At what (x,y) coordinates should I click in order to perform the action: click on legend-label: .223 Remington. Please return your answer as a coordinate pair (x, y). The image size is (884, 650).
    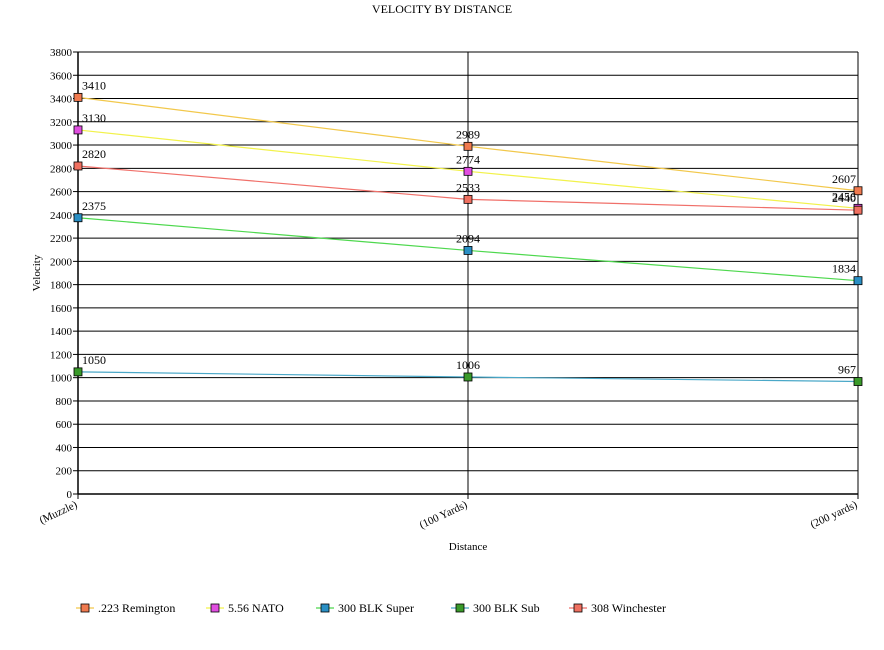
    Looking at the image, I should click on (136, 608).